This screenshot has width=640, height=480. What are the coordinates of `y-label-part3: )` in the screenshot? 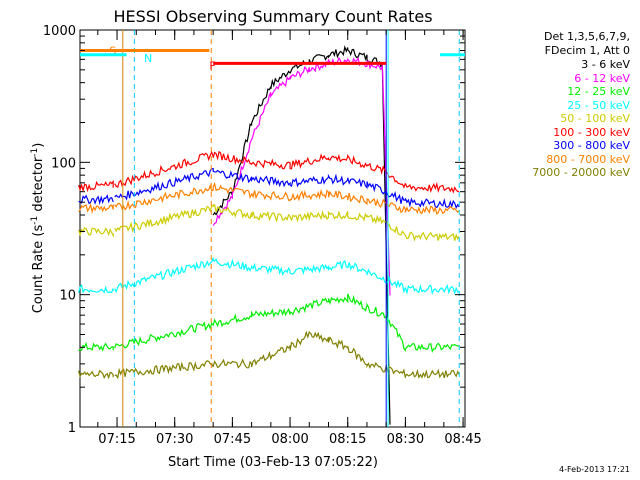 It's located at (38, 145).